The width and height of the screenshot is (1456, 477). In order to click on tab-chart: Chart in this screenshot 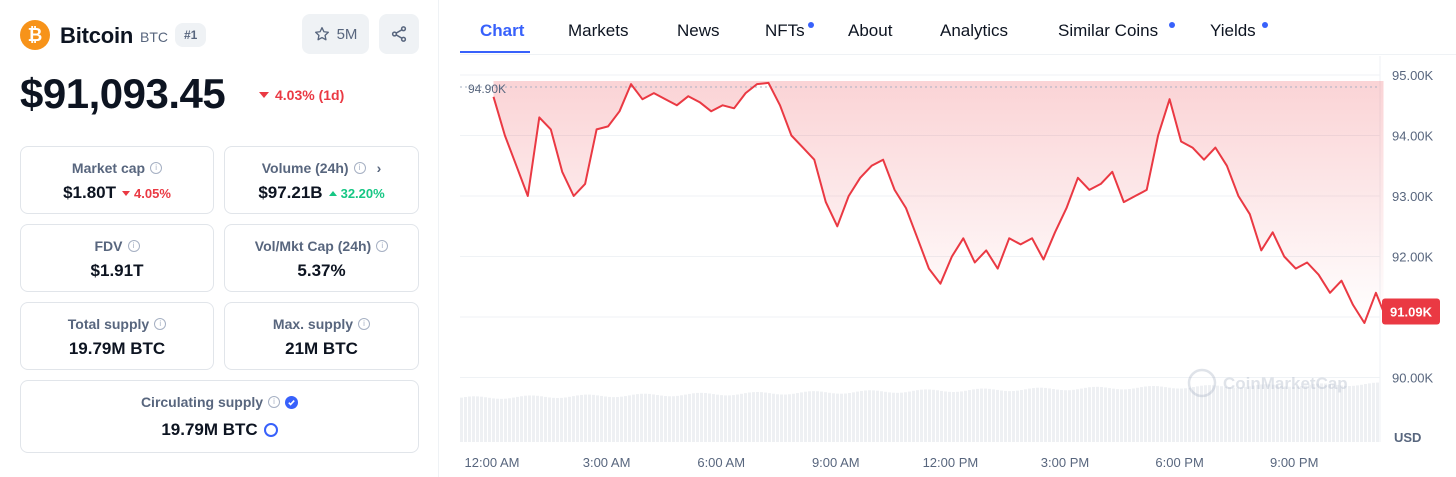, I will do `click(502, 30)`.